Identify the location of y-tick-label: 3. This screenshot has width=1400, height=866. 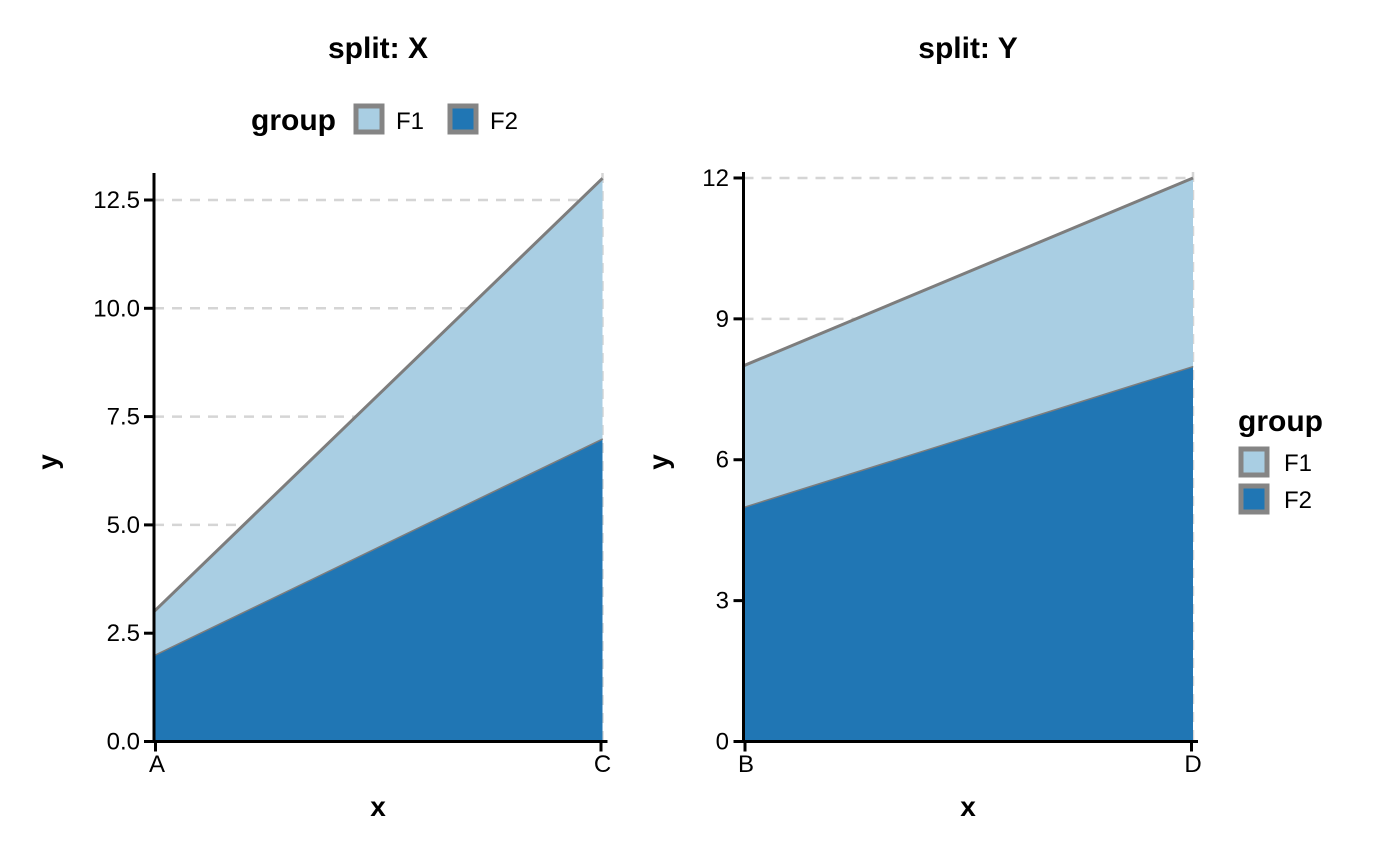
(722, 601).